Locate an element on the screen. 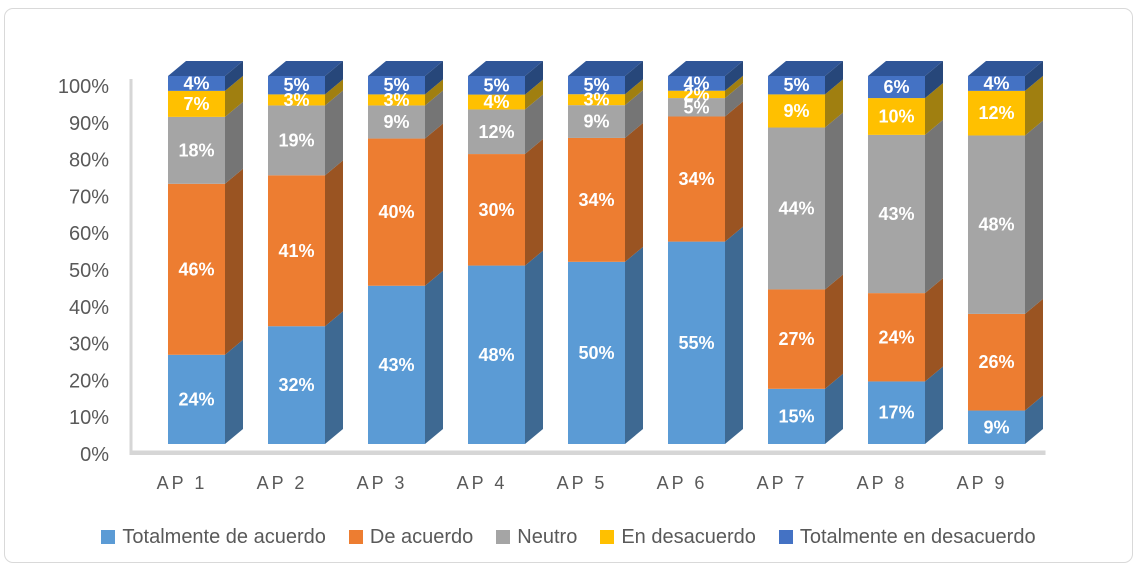 The height and width of the screenshot is (581, 1141). legend-label: Totalmente de acuerdo is located at coordinates (224, 537).